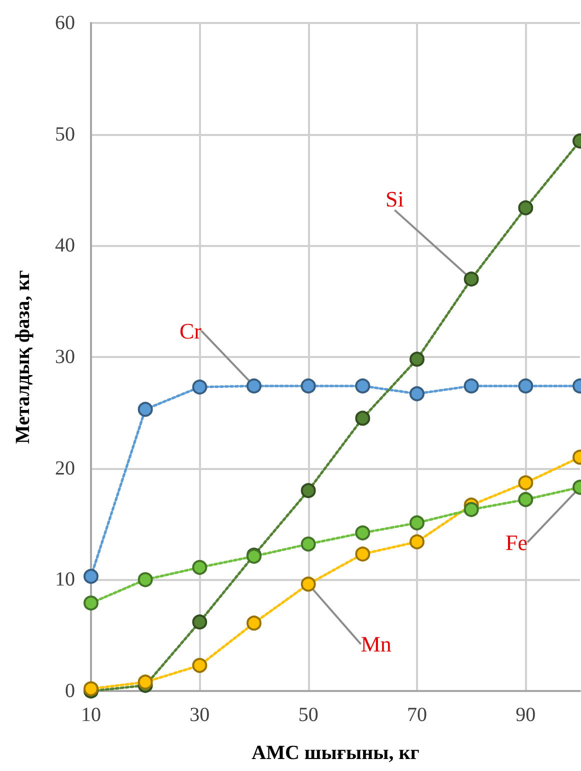 This screenshot has width=581, height=771. I want to click on x-tick-label: 90, so click(526, 715).